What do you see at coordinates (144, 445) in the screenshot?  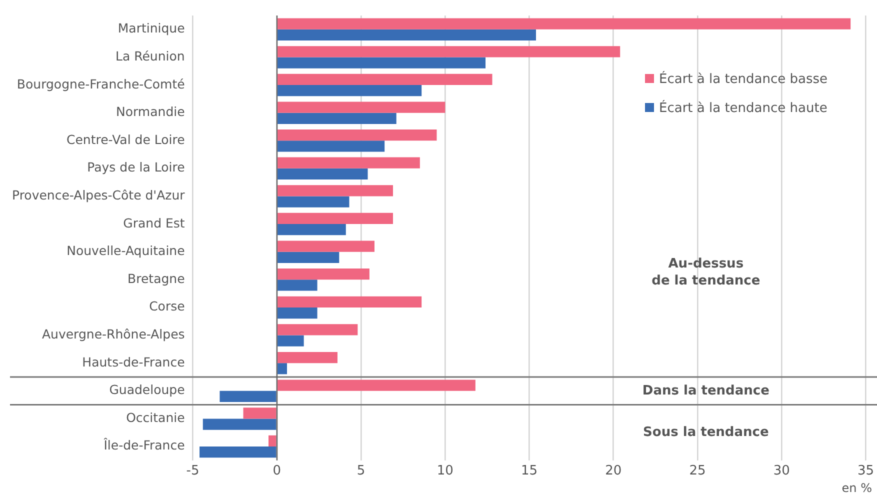 I see `y-tick-label: Île-de-France` at bounding box center [144, 445].